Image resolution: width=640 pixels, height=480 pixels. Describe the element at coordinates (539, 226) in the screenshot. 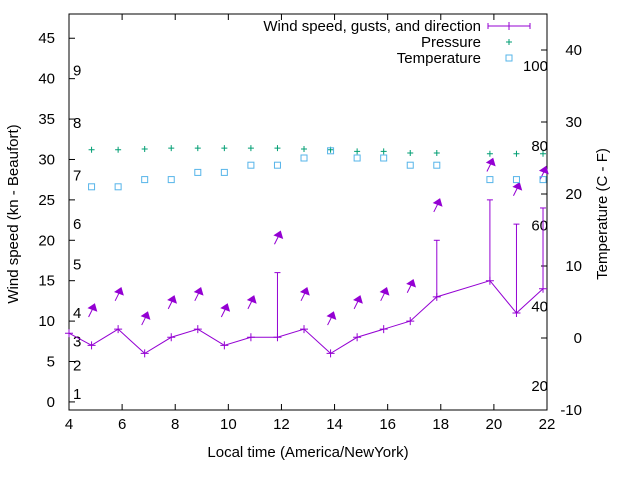

I see `fahrenheit-label: 60` at that location.